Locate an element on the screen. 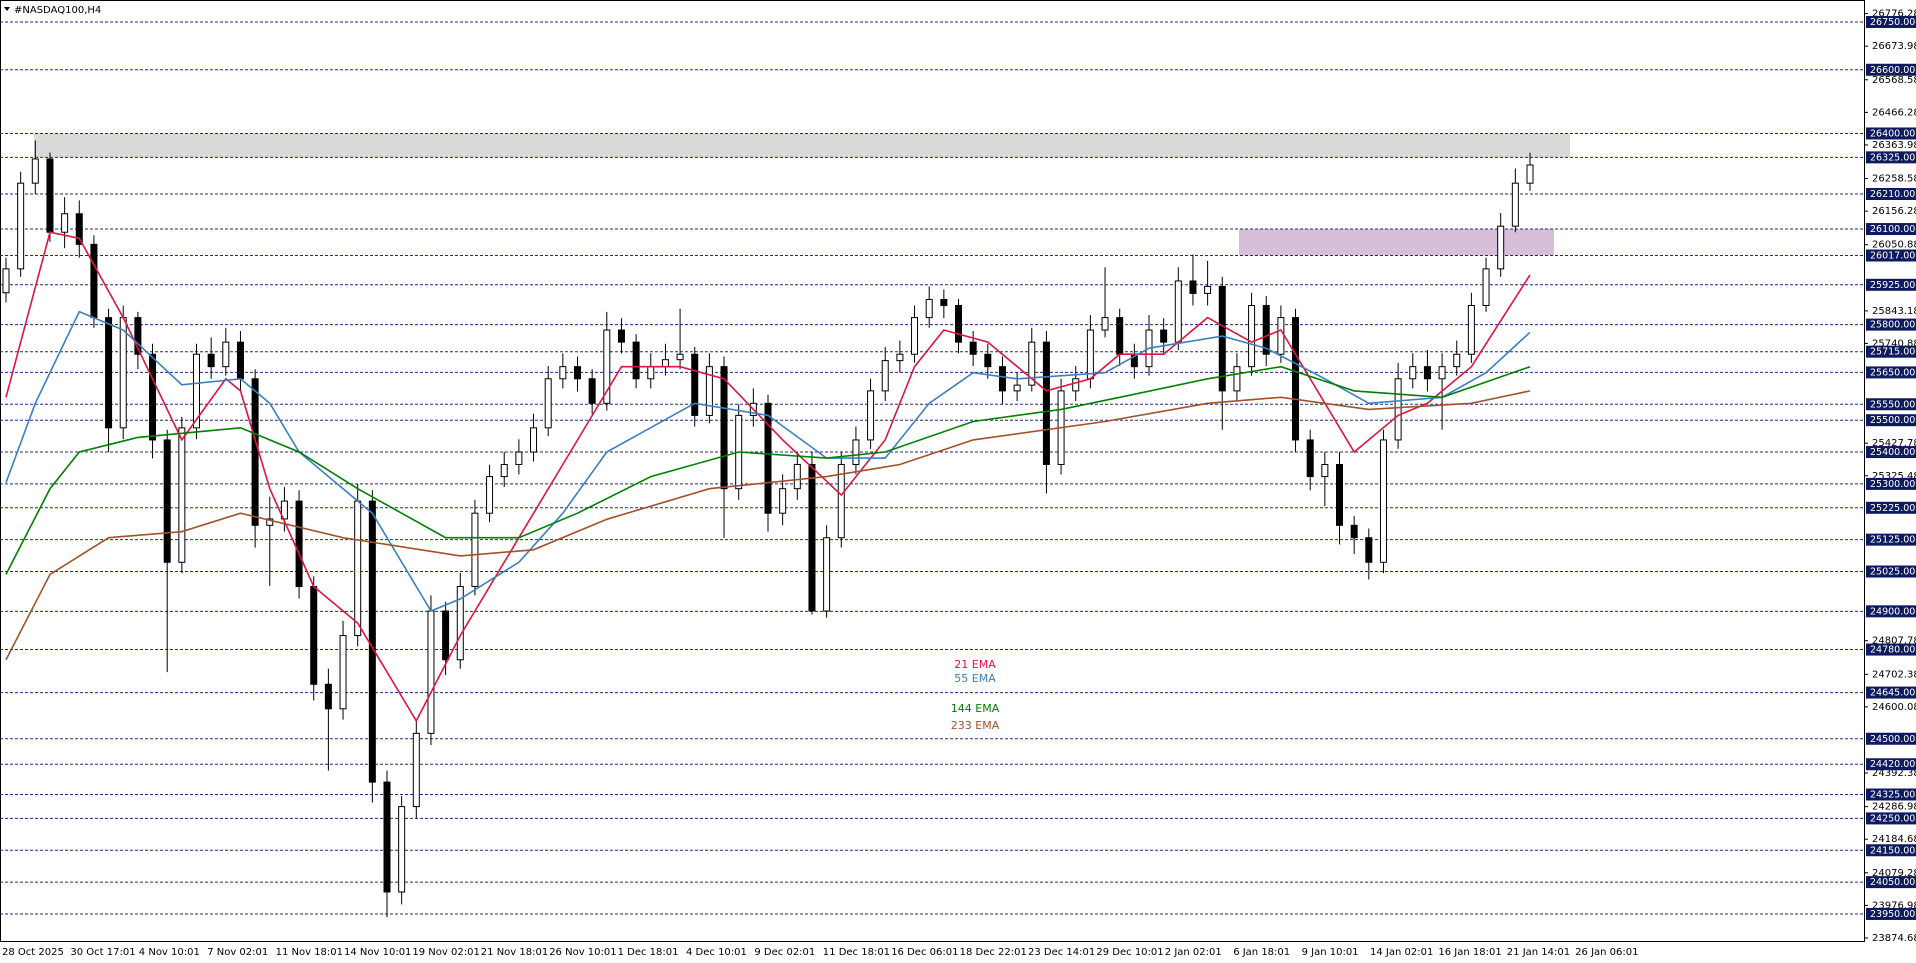  x-tick-label: 16 Dec 06:01 is located at coordinates (924, 952).